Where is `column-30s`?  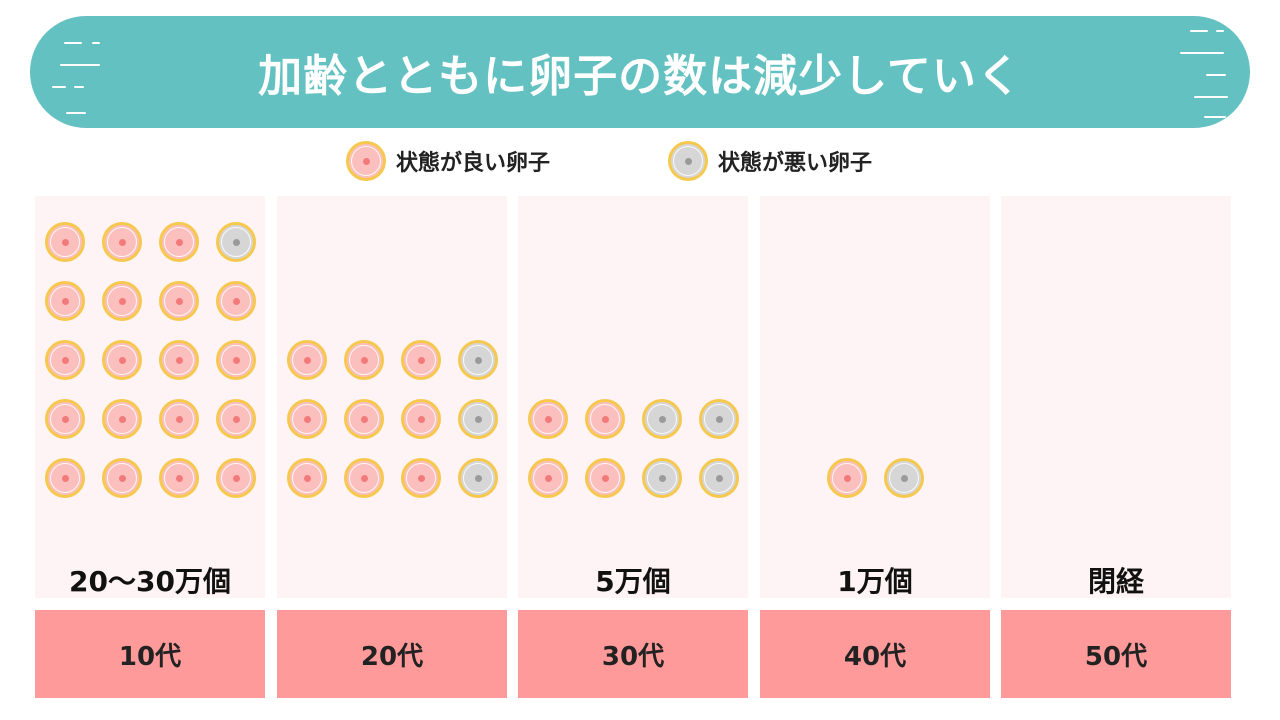
column-30s is located at coordinates (633, 397).